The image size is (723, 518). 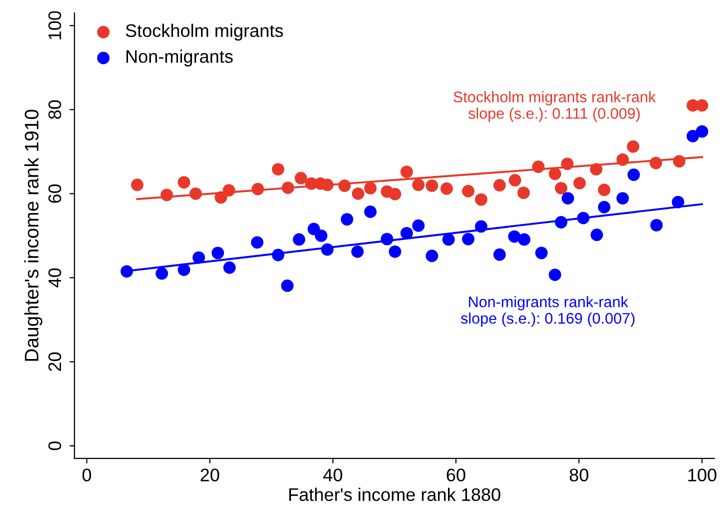 I want to click on annotation: Stockholm migrants rank-rank slope (s.e.): 0.111 (0.009), so click(x=555, y=106).